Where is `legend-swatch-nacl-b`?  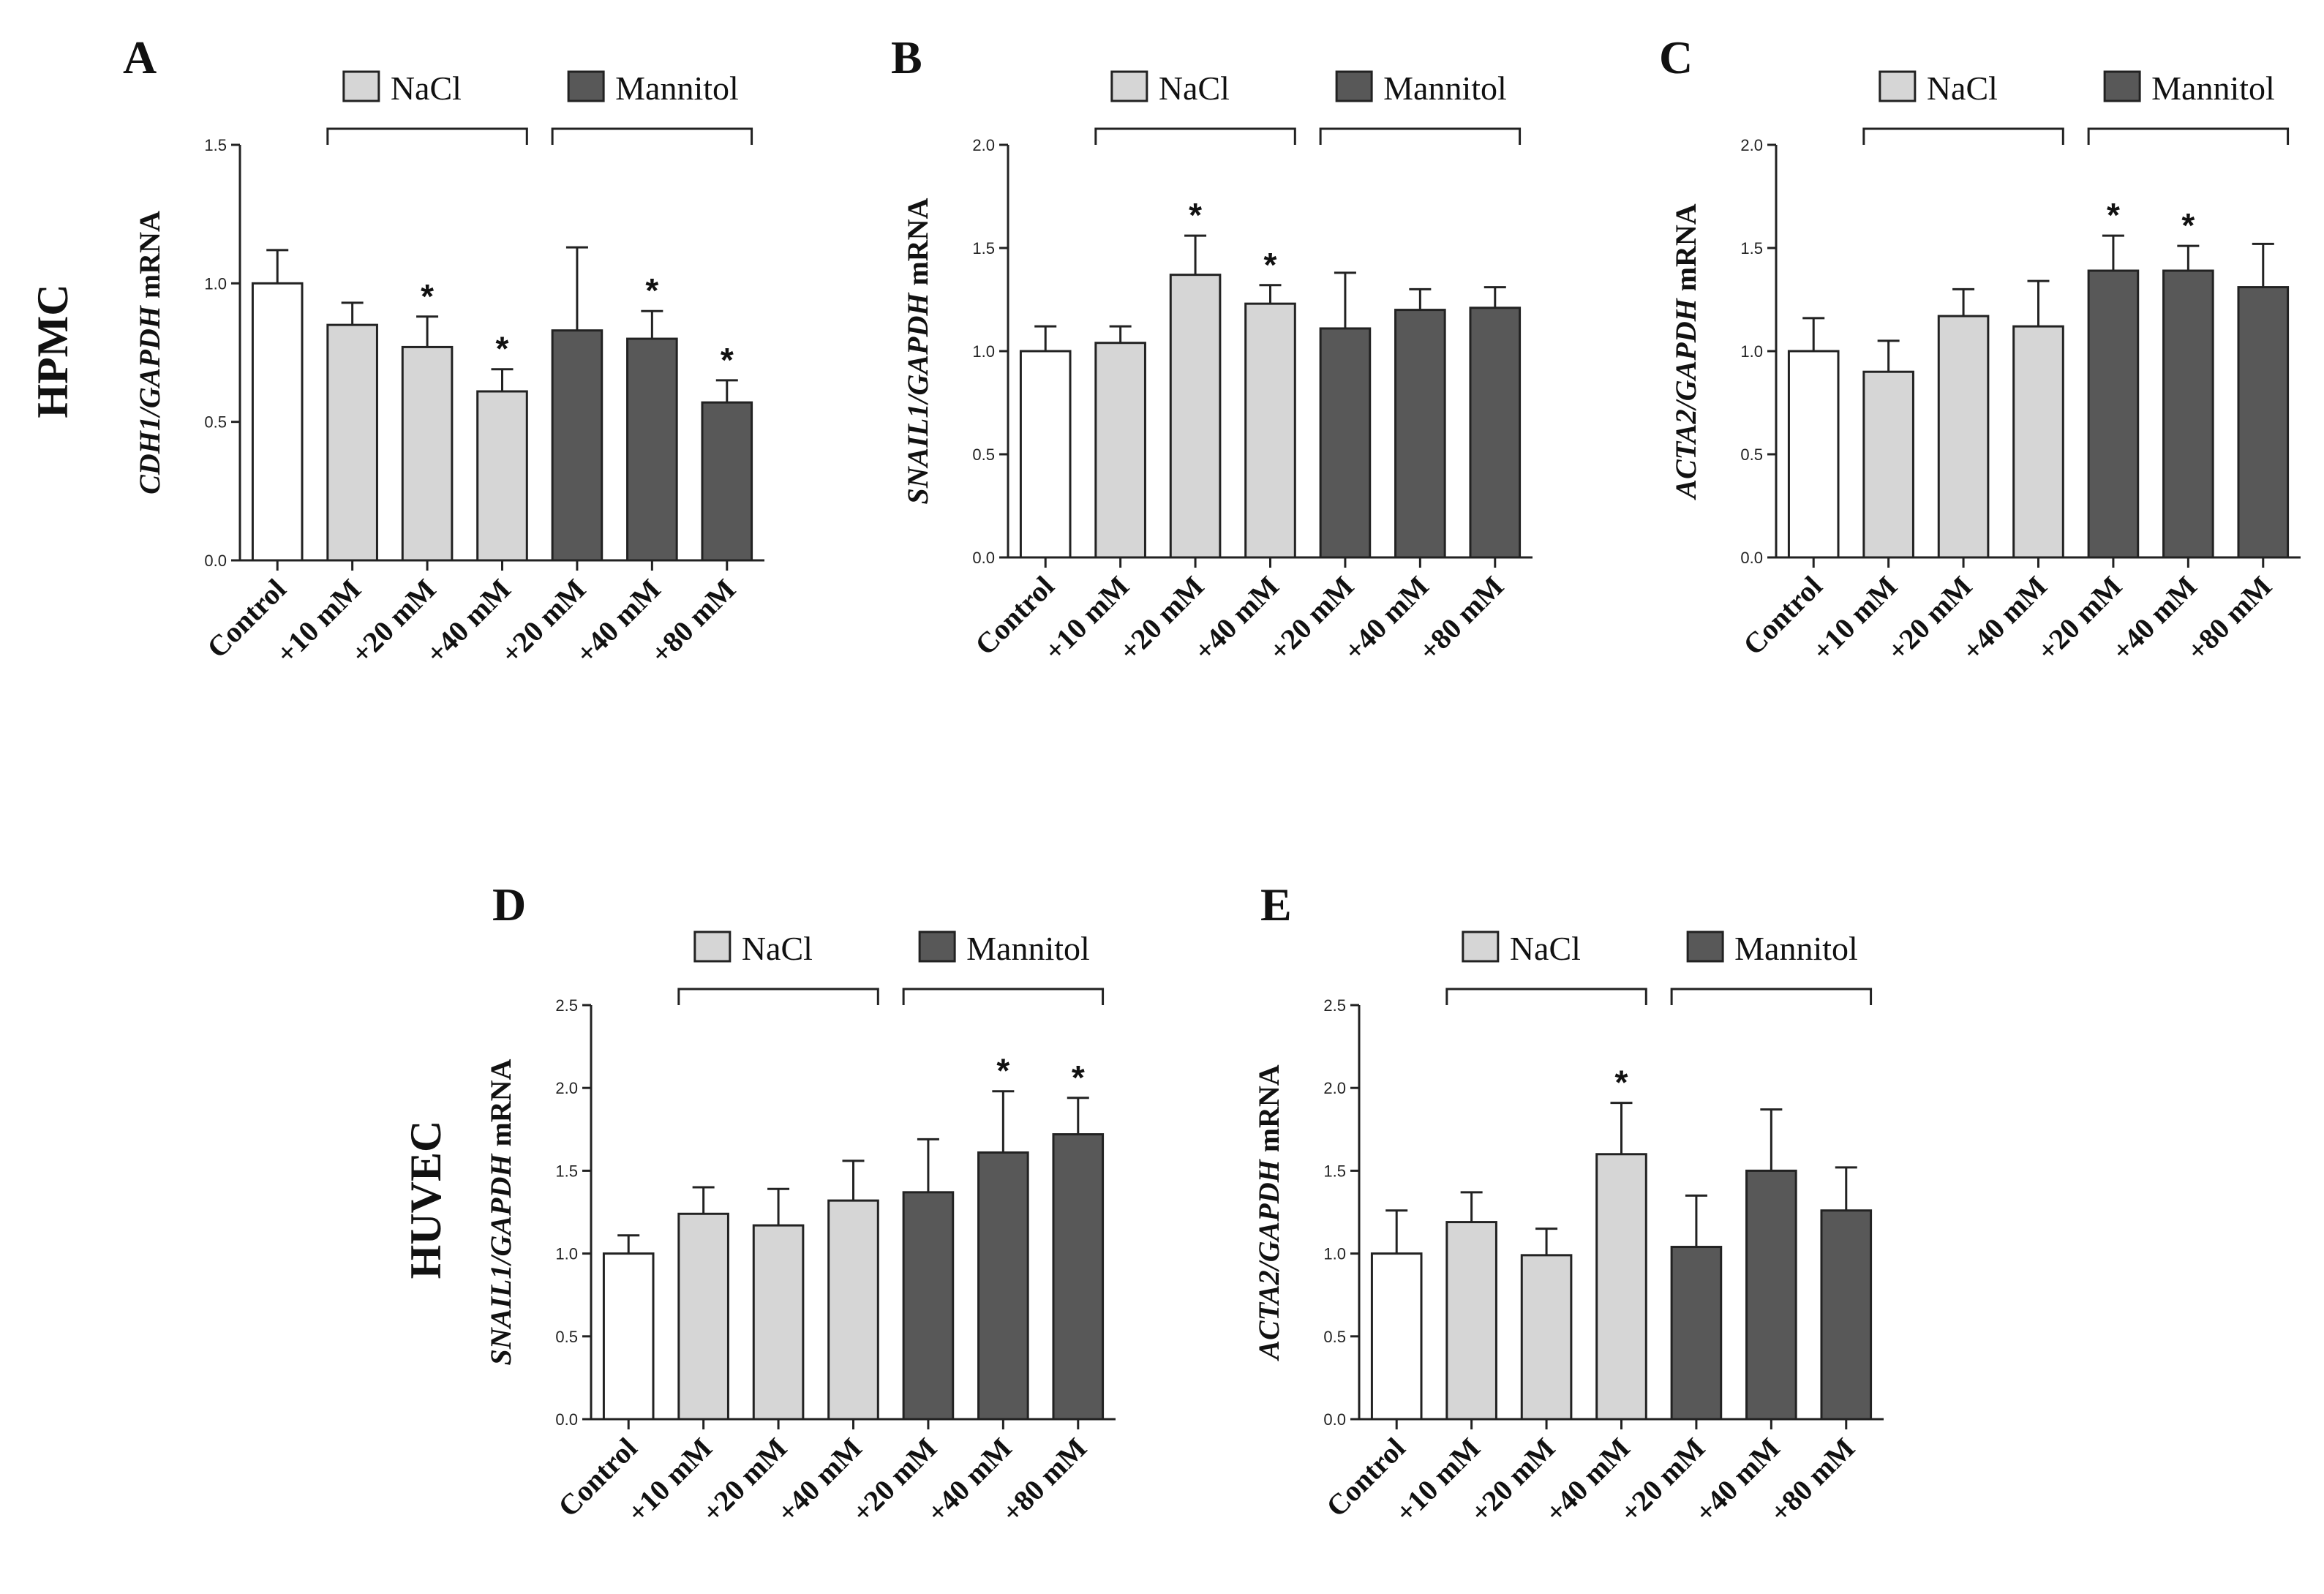
legend-swatch-nacl-b is located at coordinates (1129, 86).